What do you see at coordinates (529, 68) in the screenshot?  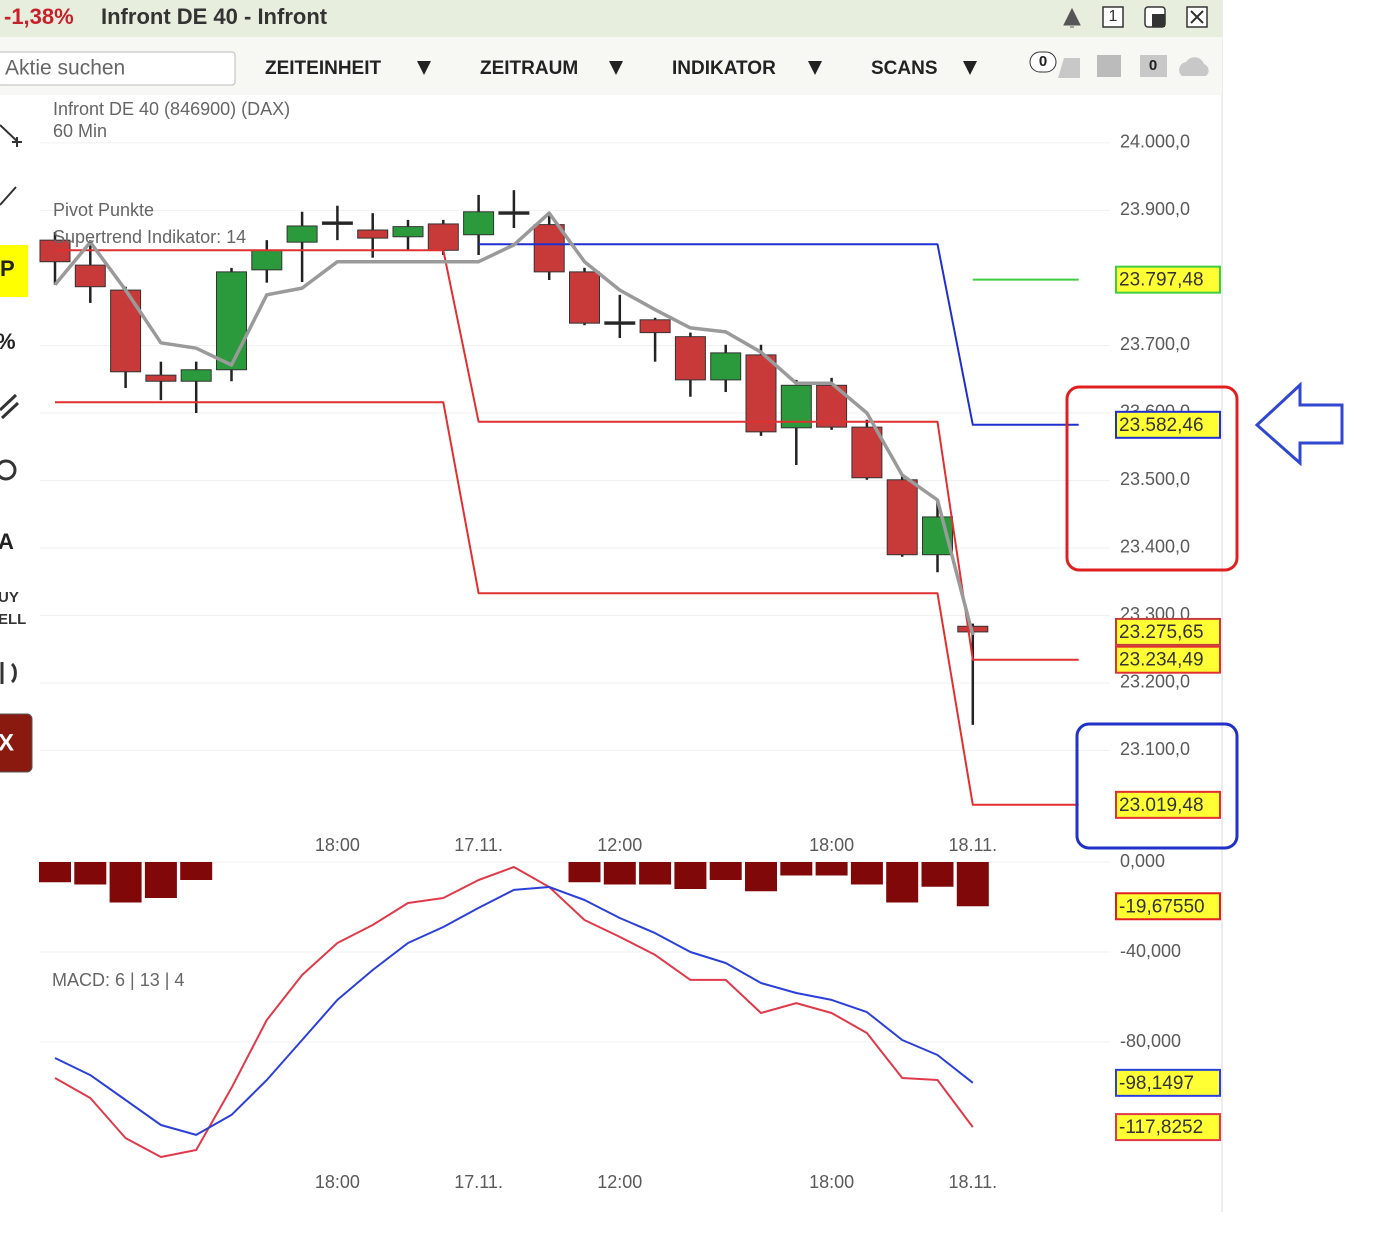 I see `menu-zeitraum: ZEITRAUM` at bounding box center [529, 68].